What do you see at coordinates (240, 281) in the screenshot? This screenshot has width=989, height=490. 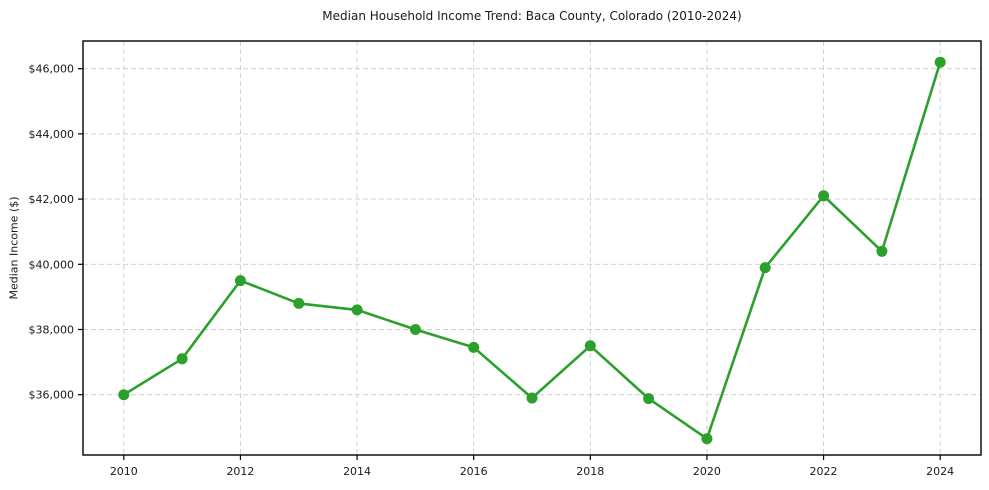 I see `data-point-2012` at bounding box center [240, 281].